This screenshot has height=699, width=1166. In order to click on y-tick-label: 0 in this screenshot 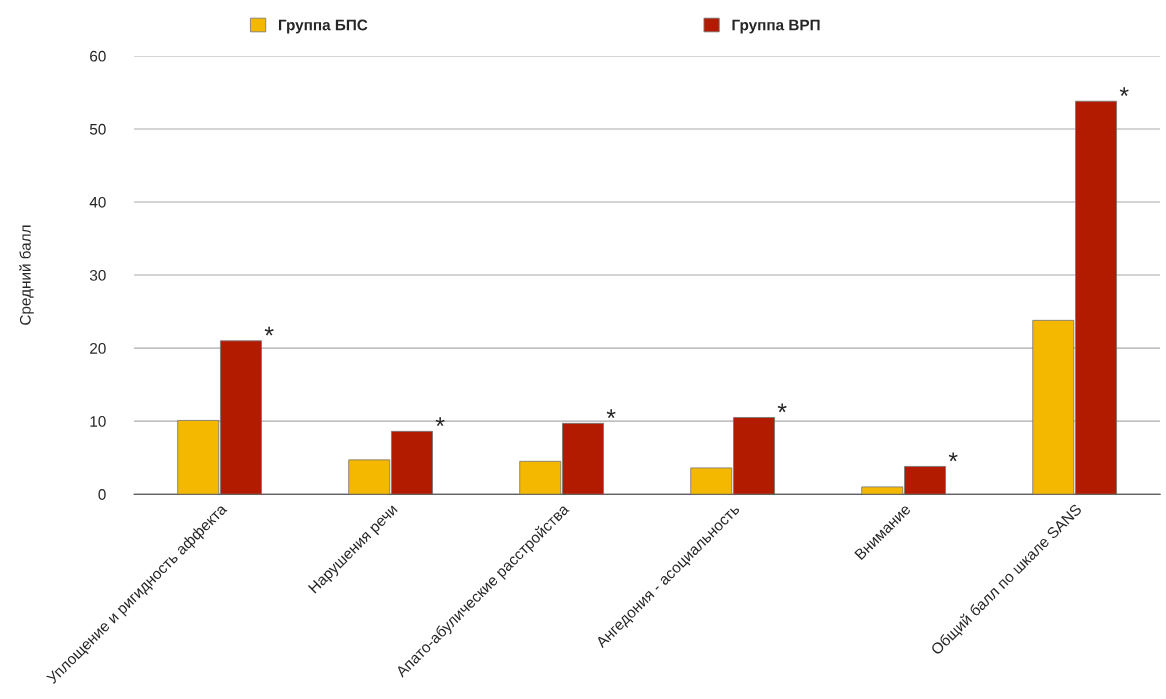, I will do `click(102, 494)`.